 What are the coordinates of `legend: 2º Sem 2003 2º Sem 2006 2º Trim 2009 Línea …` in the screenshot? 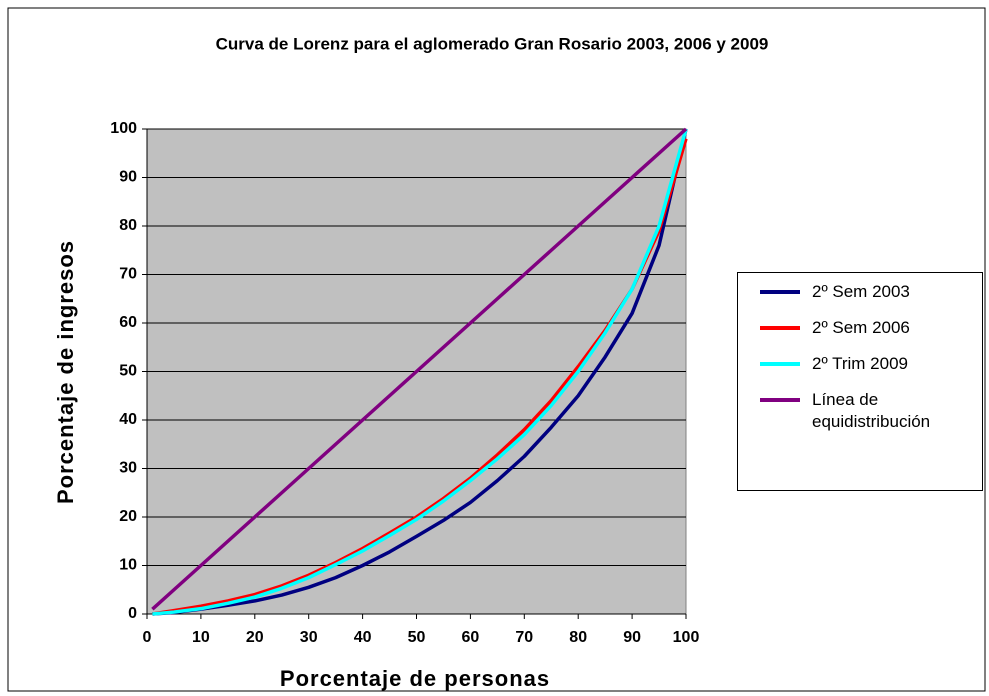 It's located at (860, 381).